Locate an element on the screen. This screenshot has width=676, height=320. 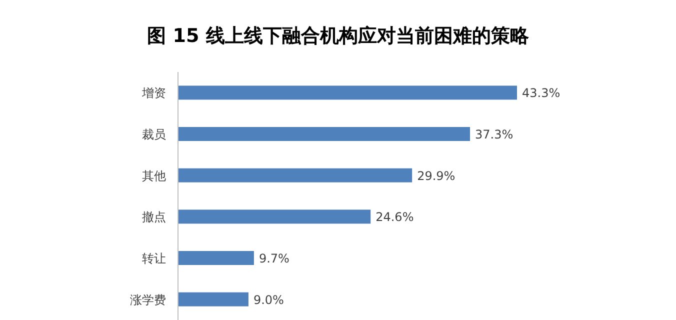
y-tick-label: 转让 is located at coordinates (154, 259).